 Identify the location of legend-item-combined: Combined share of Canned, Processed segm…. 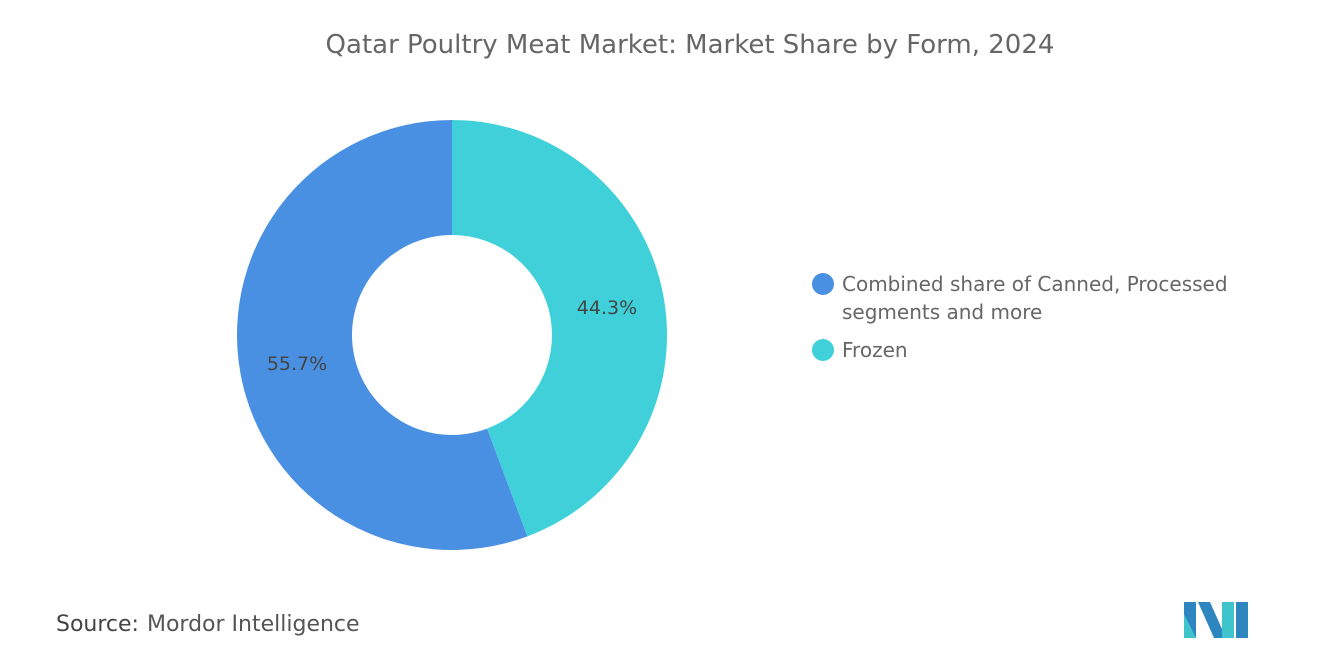
(1032, 298).